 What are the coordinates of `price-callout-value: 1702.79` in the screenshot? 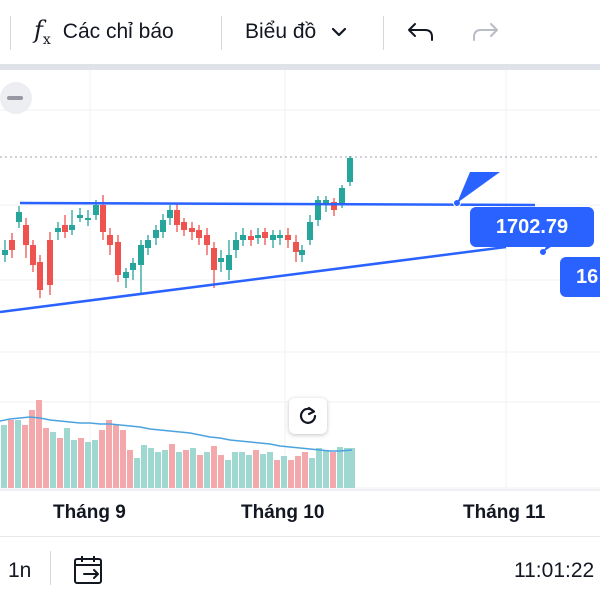 It's located at (532, 226).